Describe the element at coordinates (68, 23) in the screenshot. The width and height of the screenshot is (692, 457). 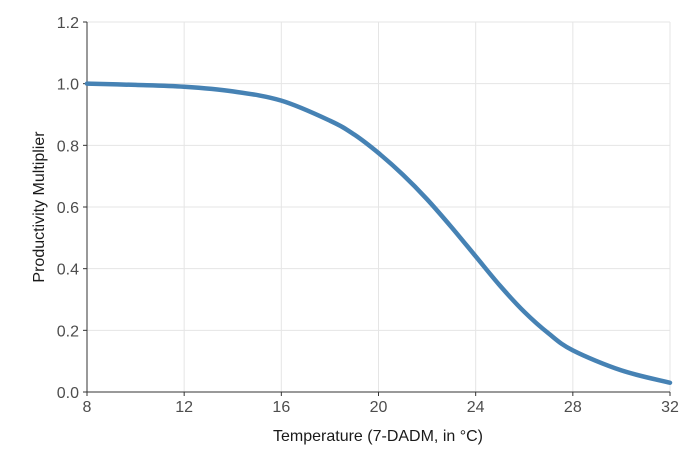
I see `y-tick-label: 1.2` at that location.